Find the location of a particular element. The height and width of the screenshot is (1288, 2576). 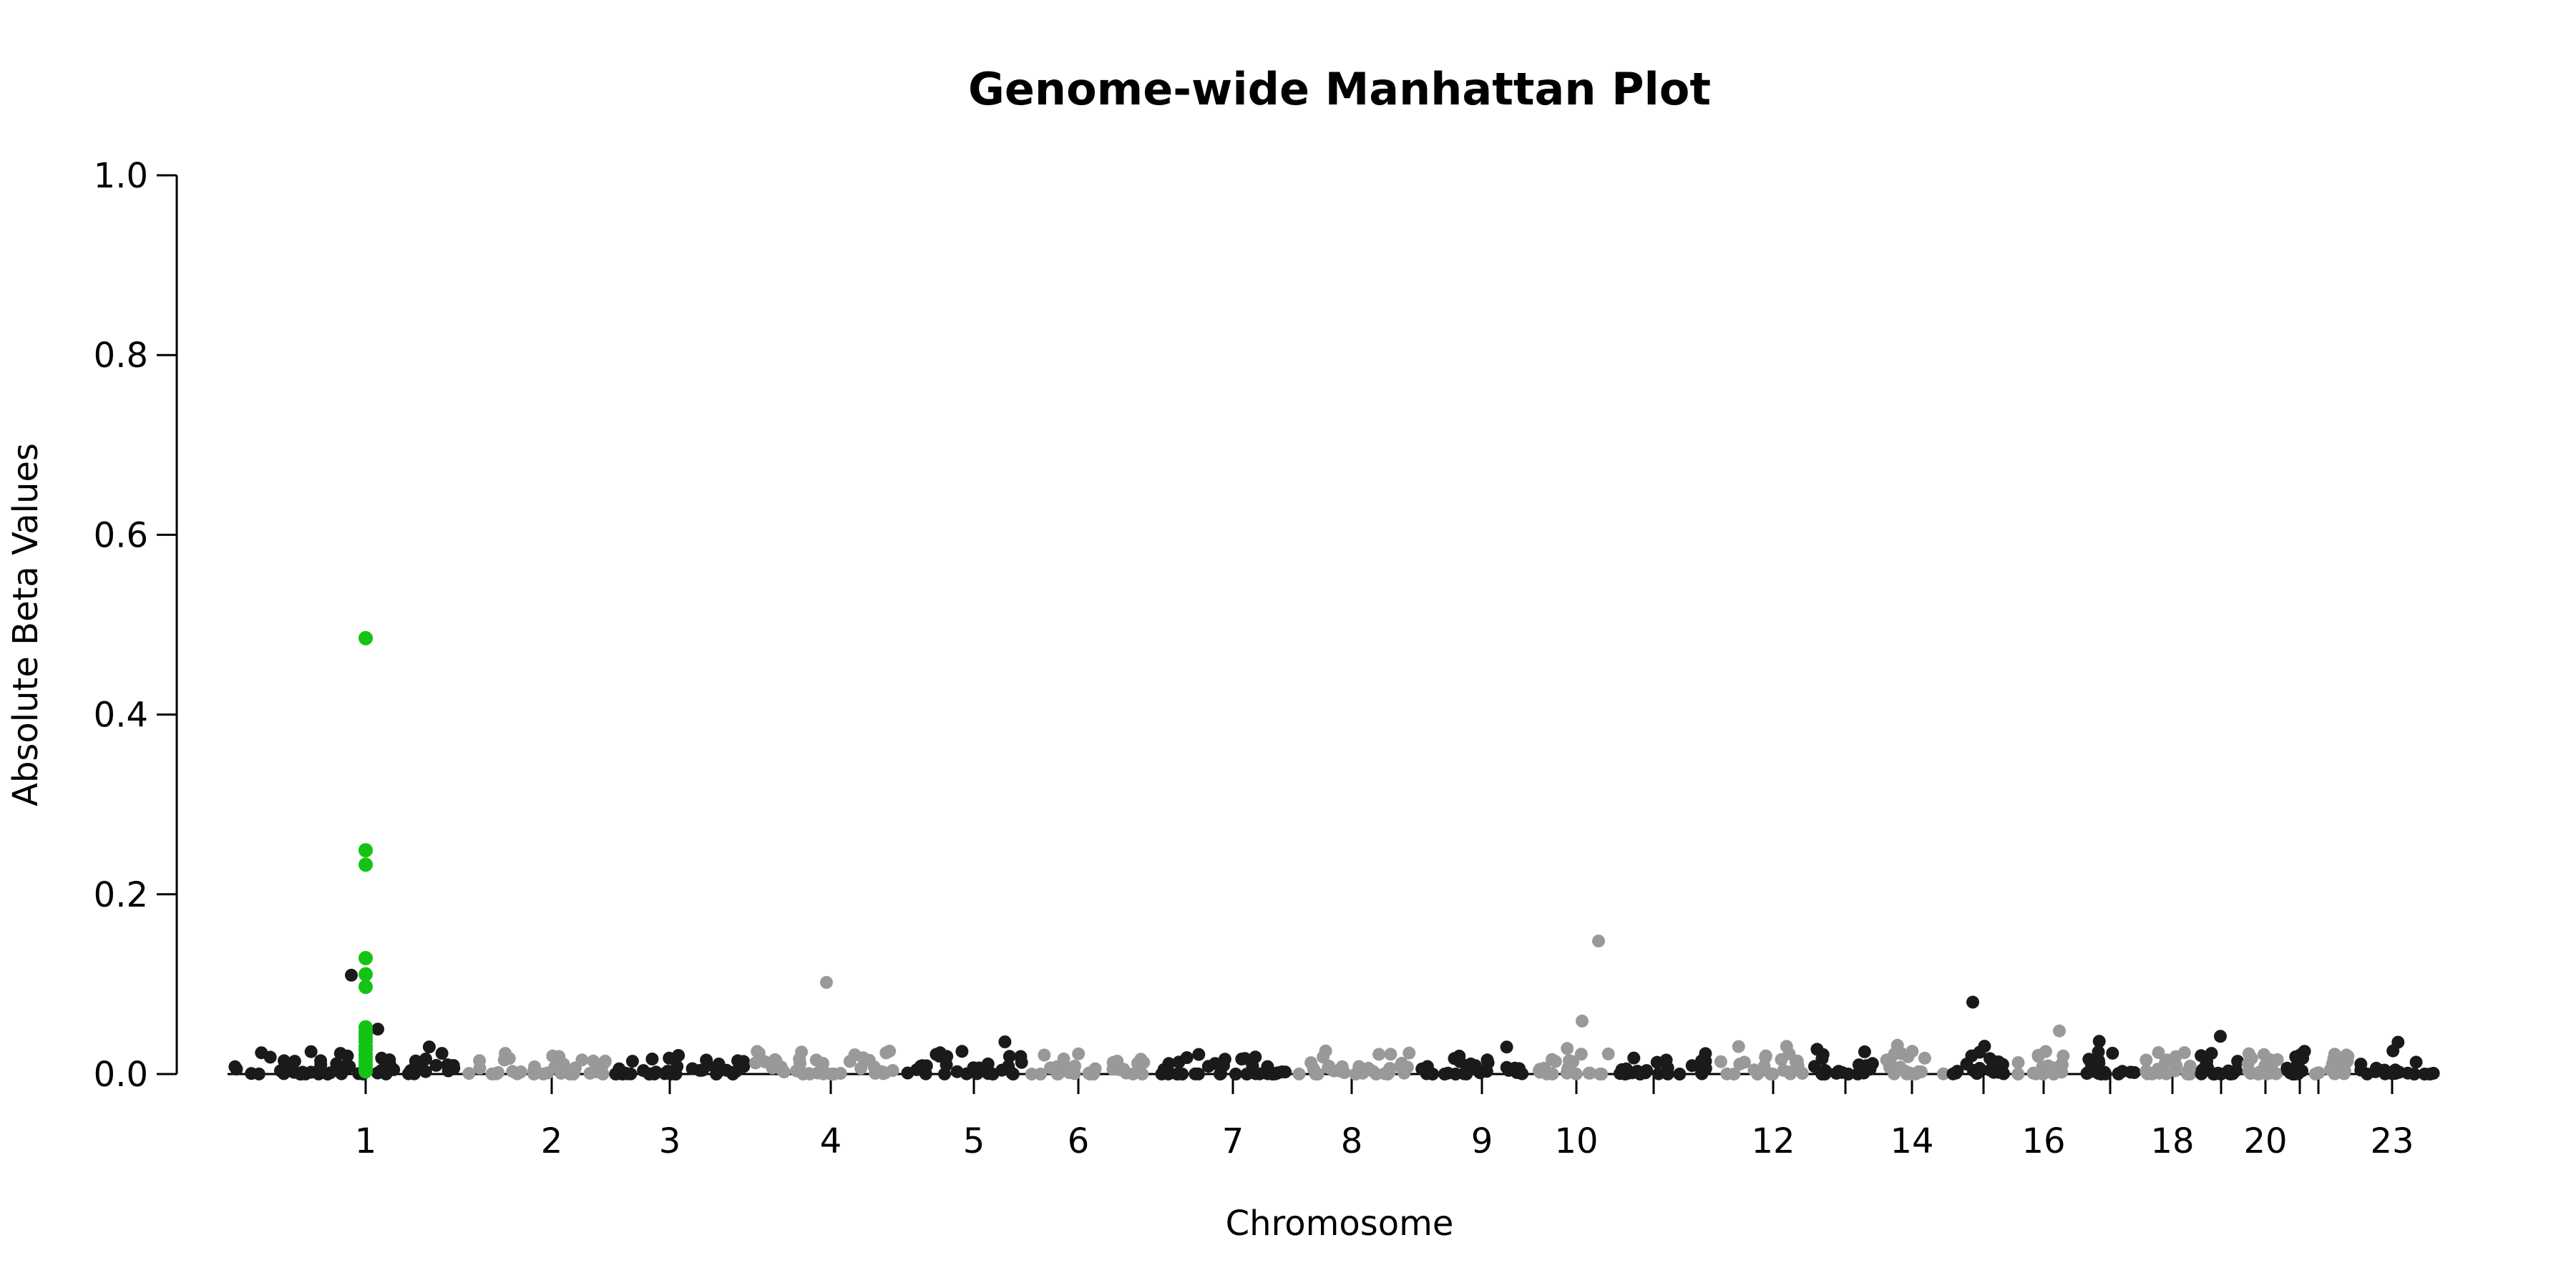

x-tick-label: 14 is located at coordinates (1911, 1141).